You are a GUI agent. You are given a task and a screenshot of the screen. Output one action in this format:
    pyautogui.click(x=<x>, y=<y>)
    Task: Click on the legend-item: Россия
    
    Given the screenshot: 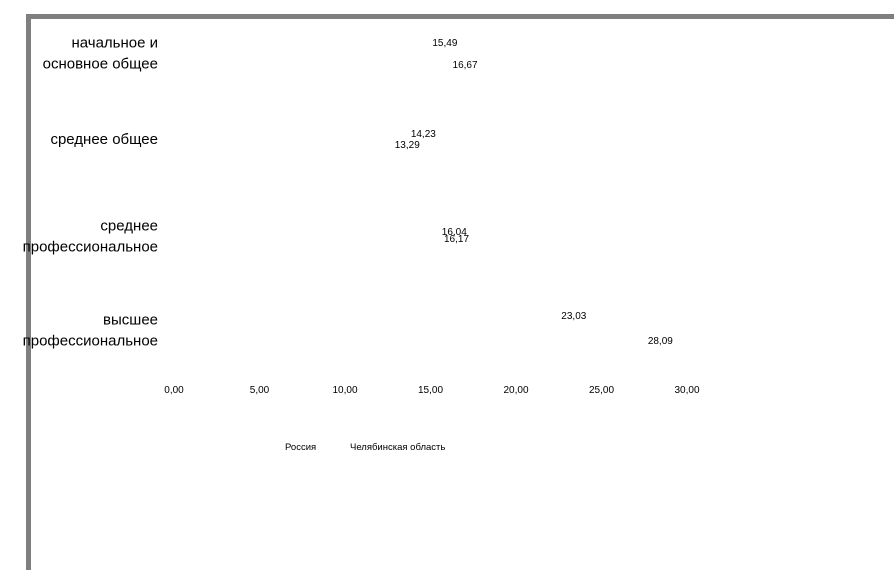 What is the action you would take?
    pyautogui.click(x=295, y=447)
    